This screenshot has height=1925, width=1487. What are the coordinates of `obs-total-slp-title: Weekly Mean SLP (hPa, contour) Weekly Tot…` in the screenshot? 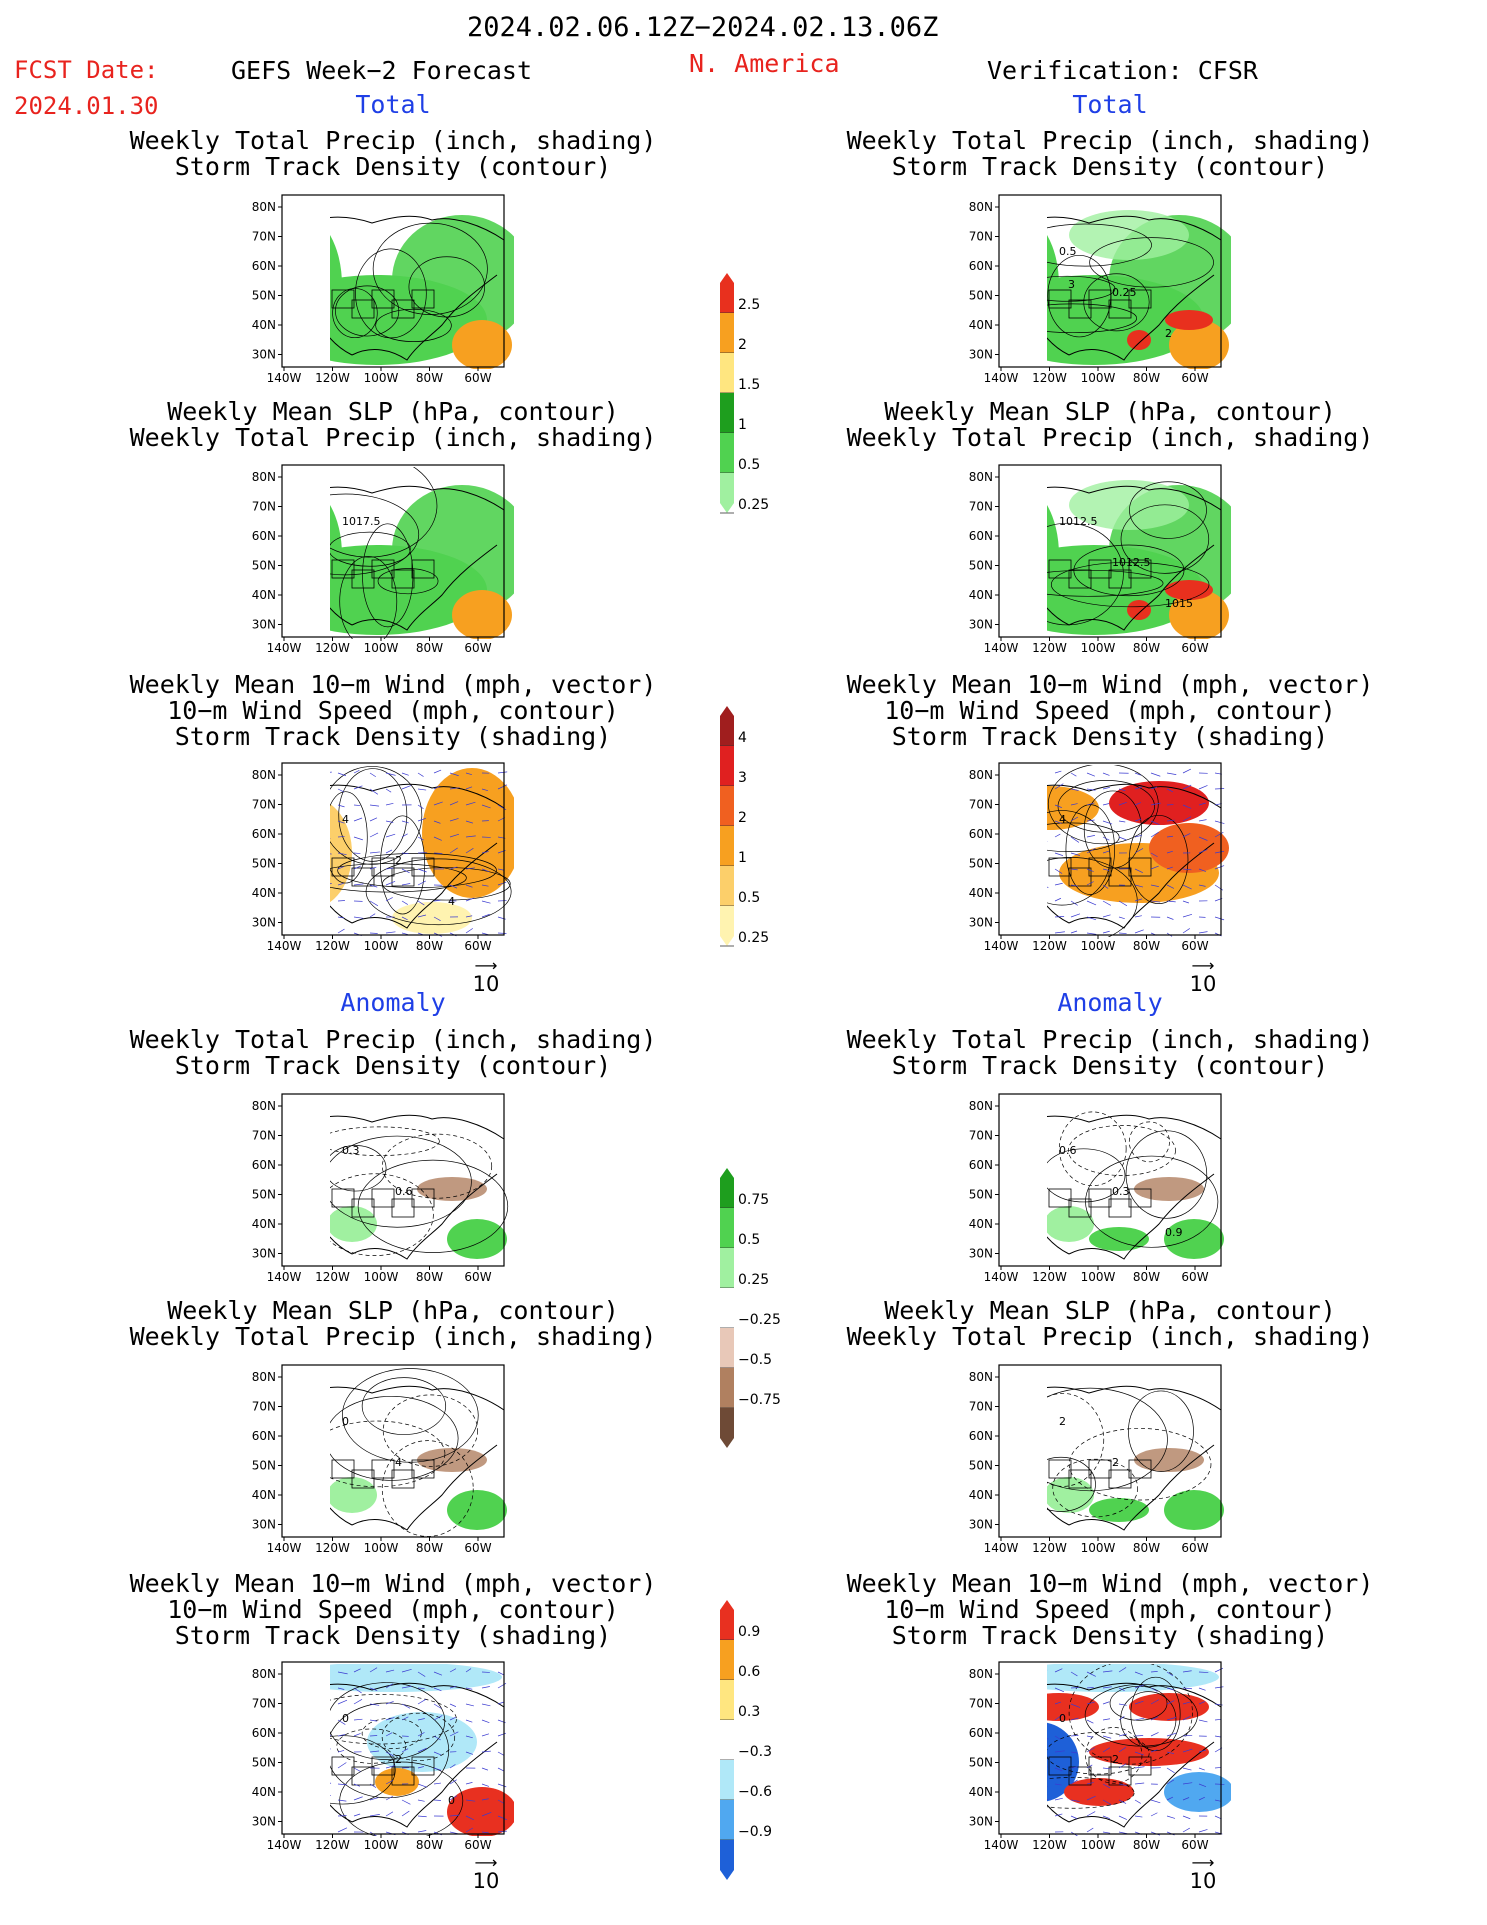 It's located at (1110, 424).